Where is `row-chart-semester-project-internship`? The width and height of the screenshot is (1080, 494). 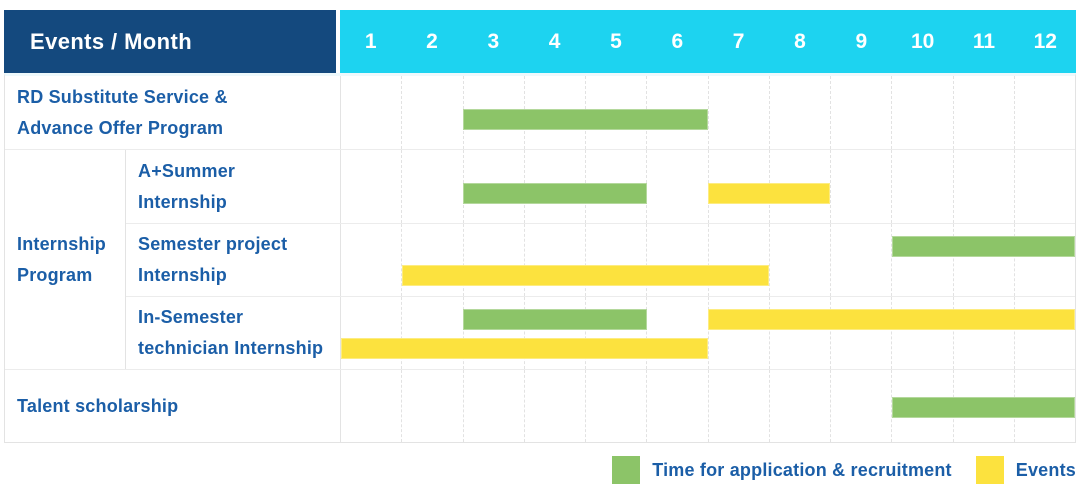
row-chart-semester-project-internship is located at coordinates (708, 260).